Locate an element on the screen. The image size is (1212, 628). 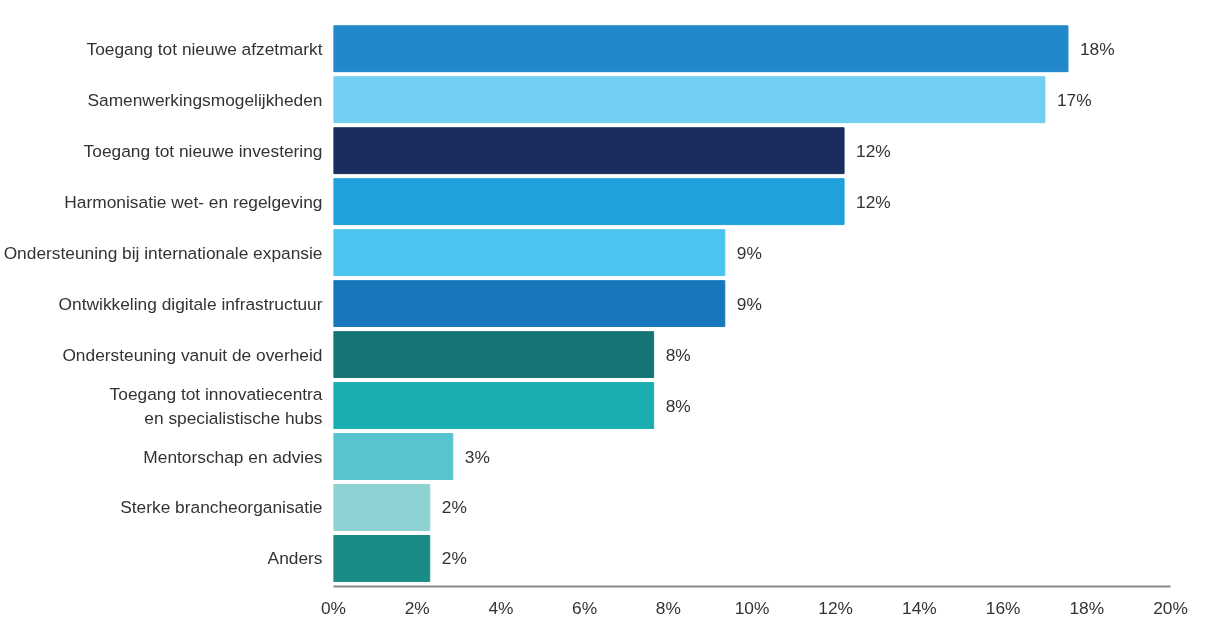
y-tick-label: Sterke brancheorganisatie is located at coordinates (221, 507).